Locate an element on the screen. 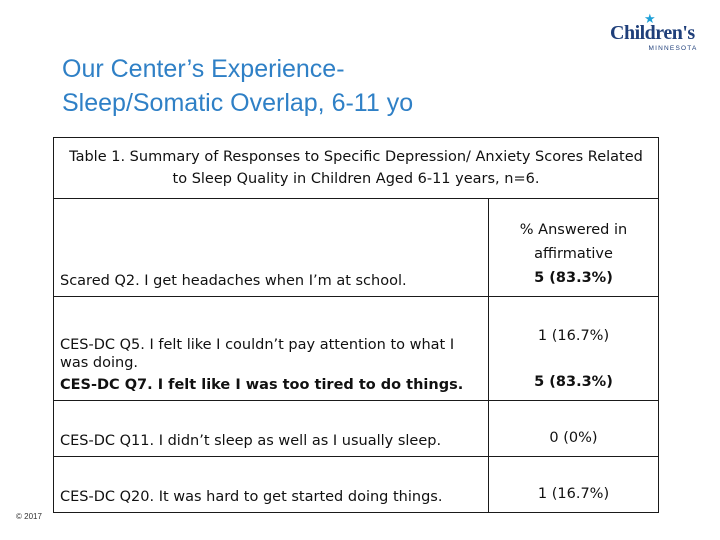 This screenshot has width=720, height=540. response-cell: % Answered in affirmative 5 (83.3%) is located at coordinates (573, 247).